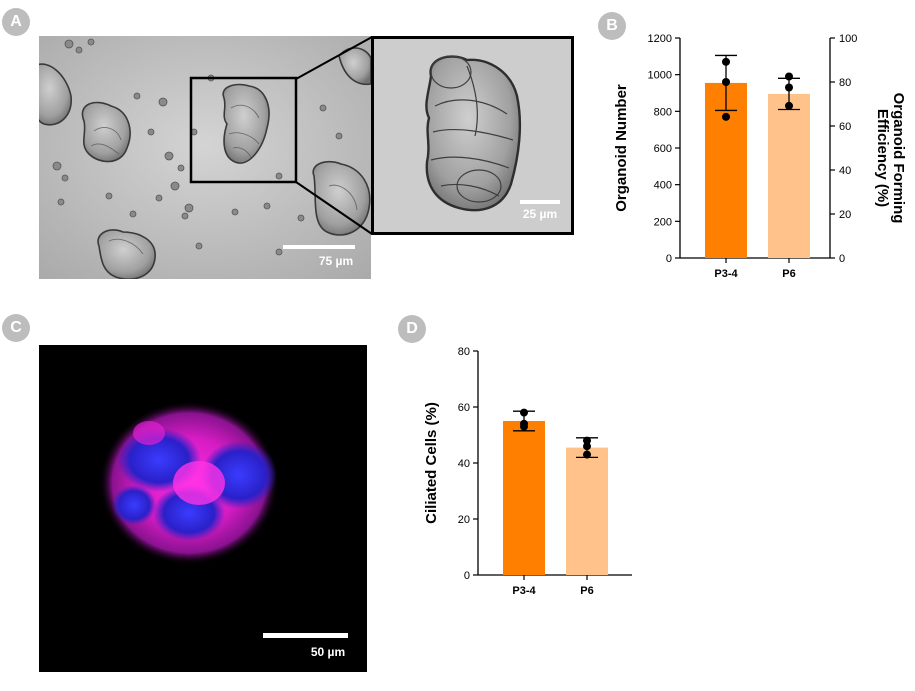  I want to click on y2-tick-label: 0, so click(842, 259).